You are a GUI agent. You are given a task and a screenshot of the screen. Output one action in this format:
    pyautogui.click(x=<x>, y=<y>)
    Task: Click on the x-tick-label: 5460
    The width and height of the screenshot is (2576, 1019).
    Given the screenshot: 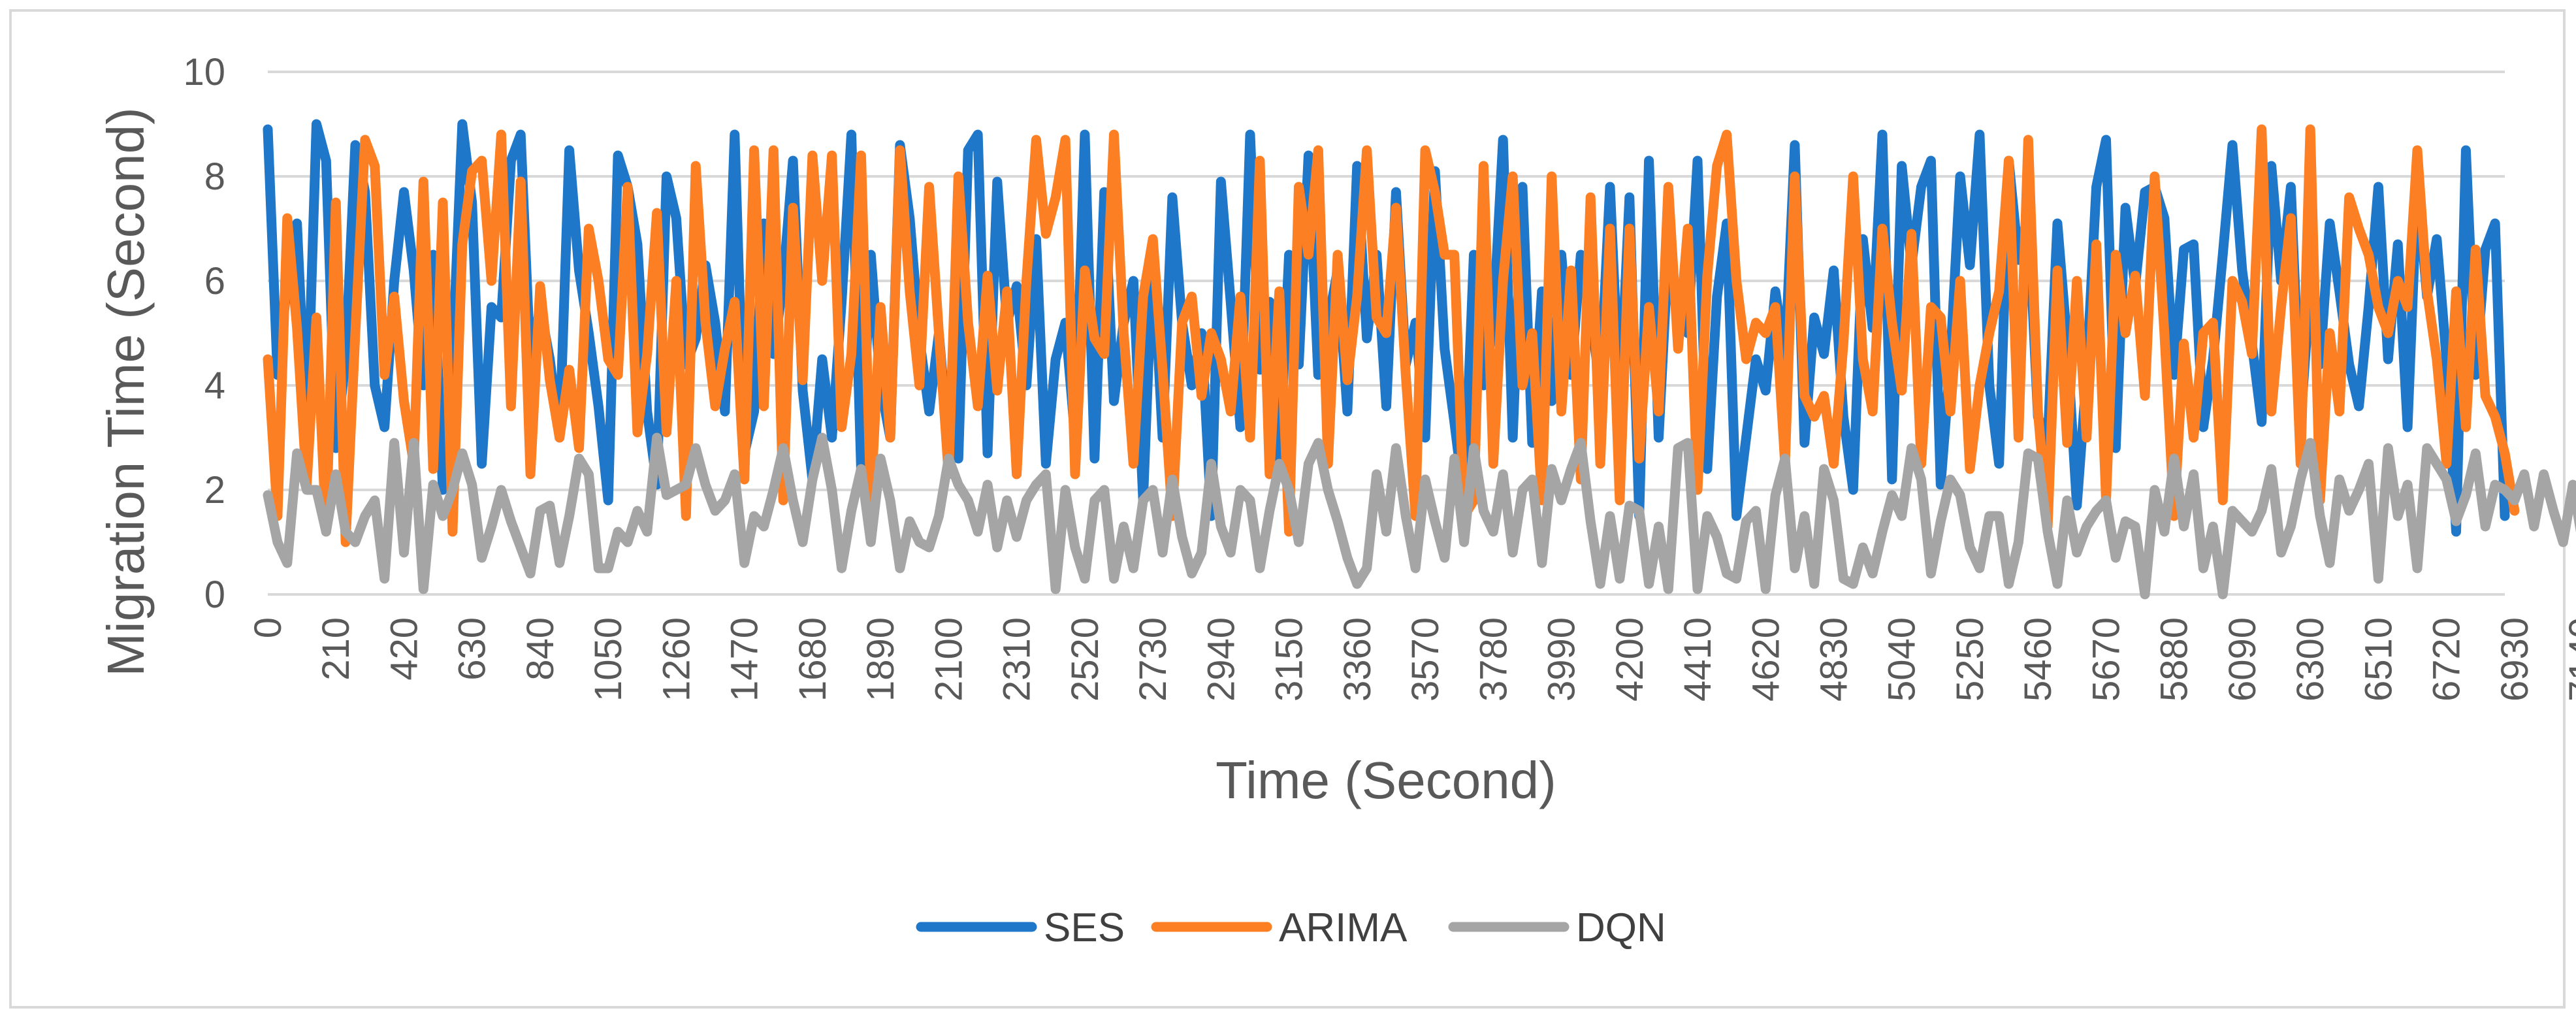 What is the action you would take?
    pyautogui.click(x=2038, y=659)
    